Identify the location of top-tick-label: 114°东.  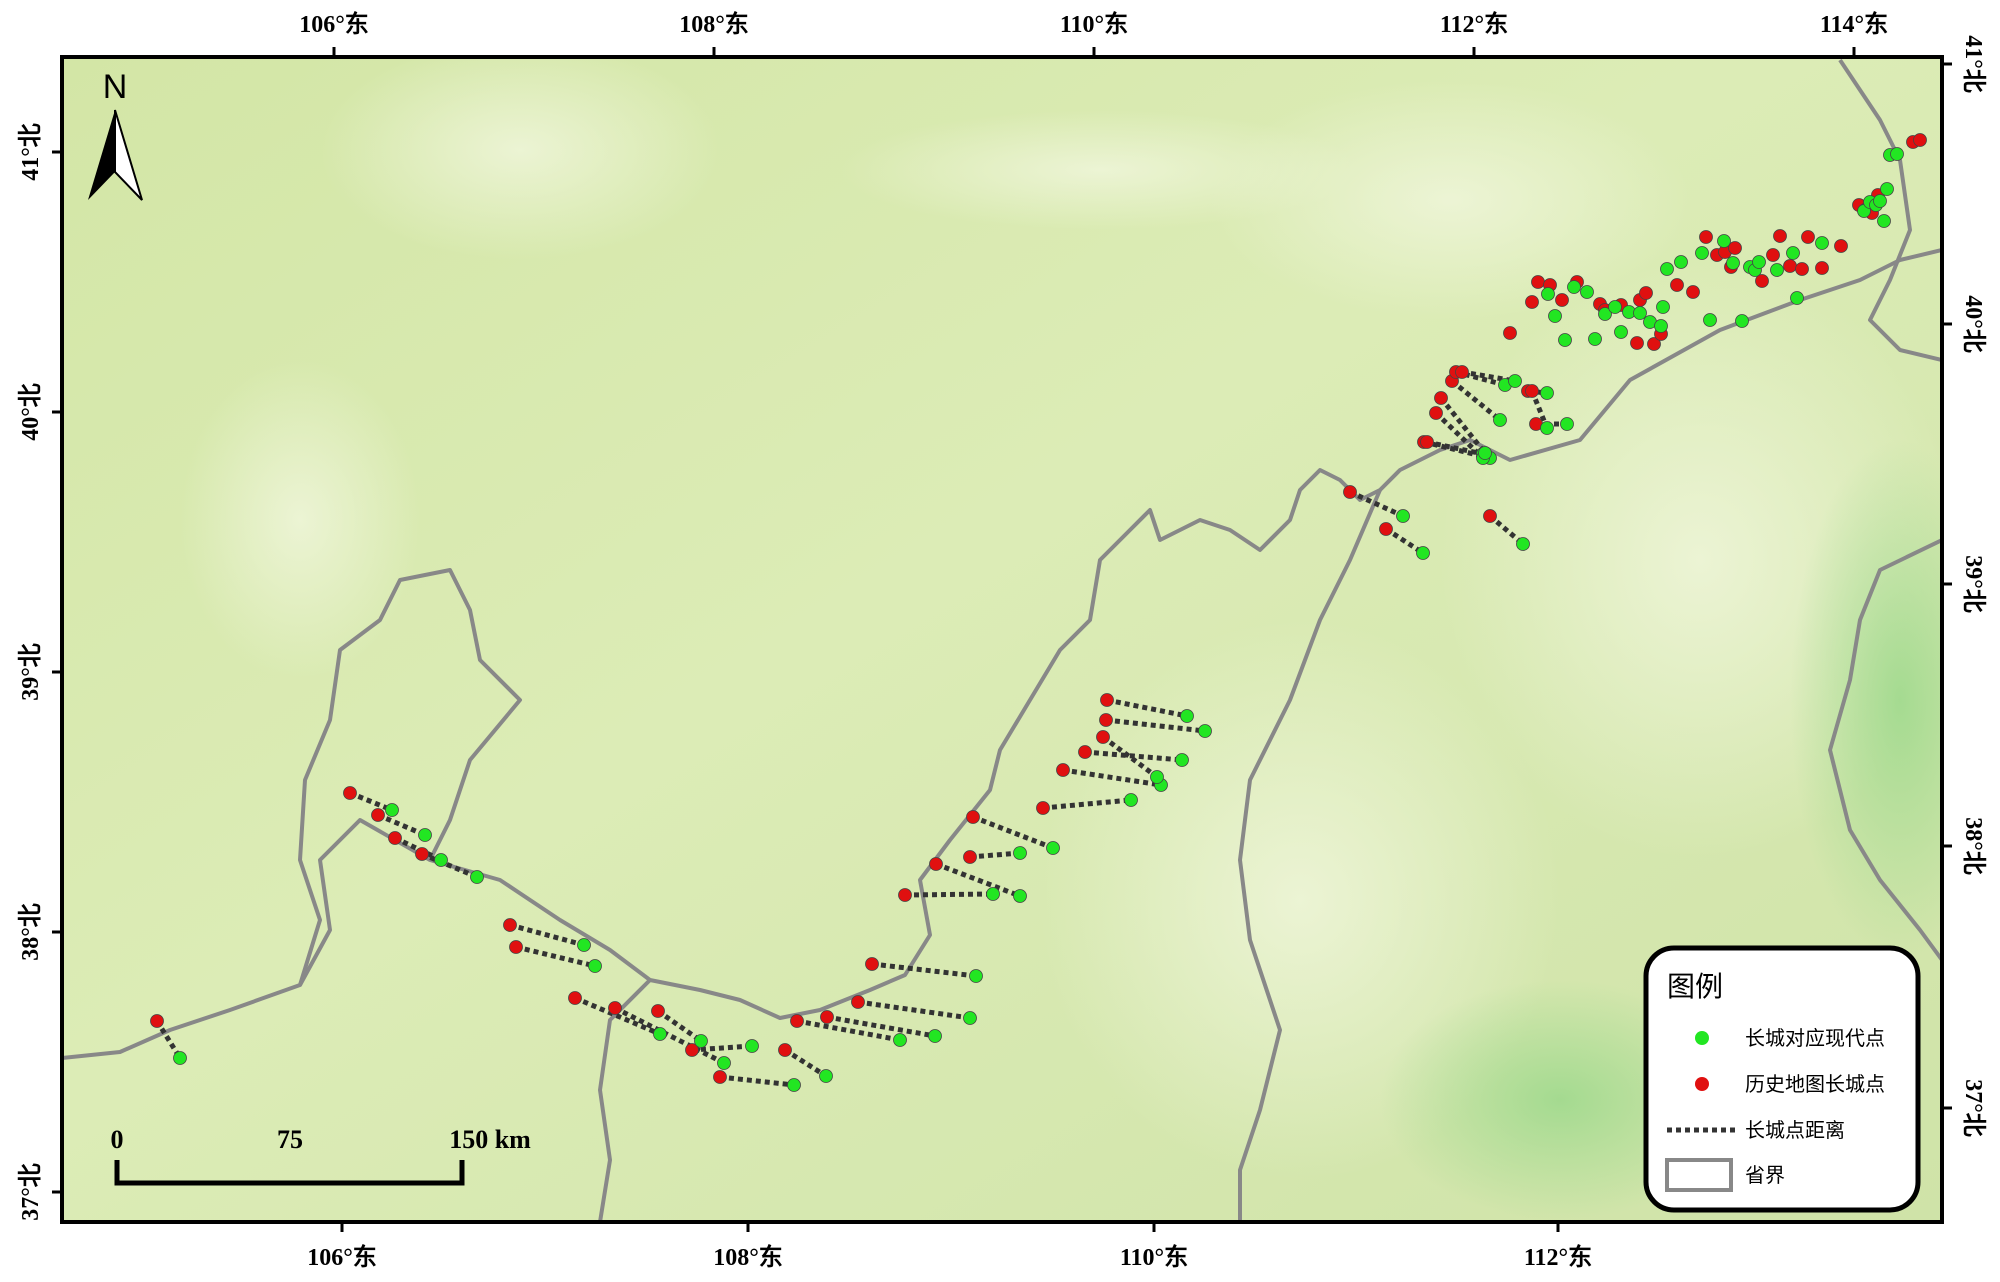
(1854, 24).